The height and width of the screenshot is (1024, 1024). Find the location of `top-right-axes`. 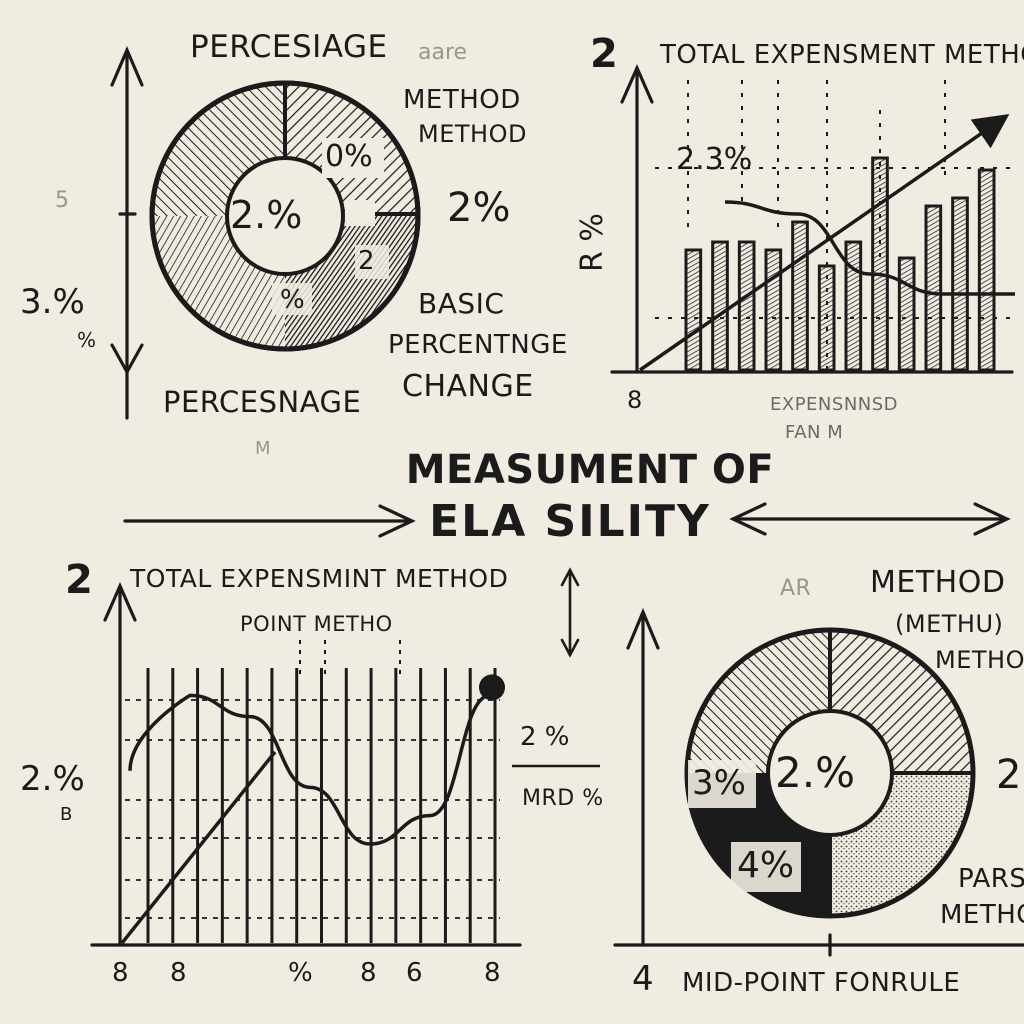

top-right-axes is located at coordinates (812, 219).